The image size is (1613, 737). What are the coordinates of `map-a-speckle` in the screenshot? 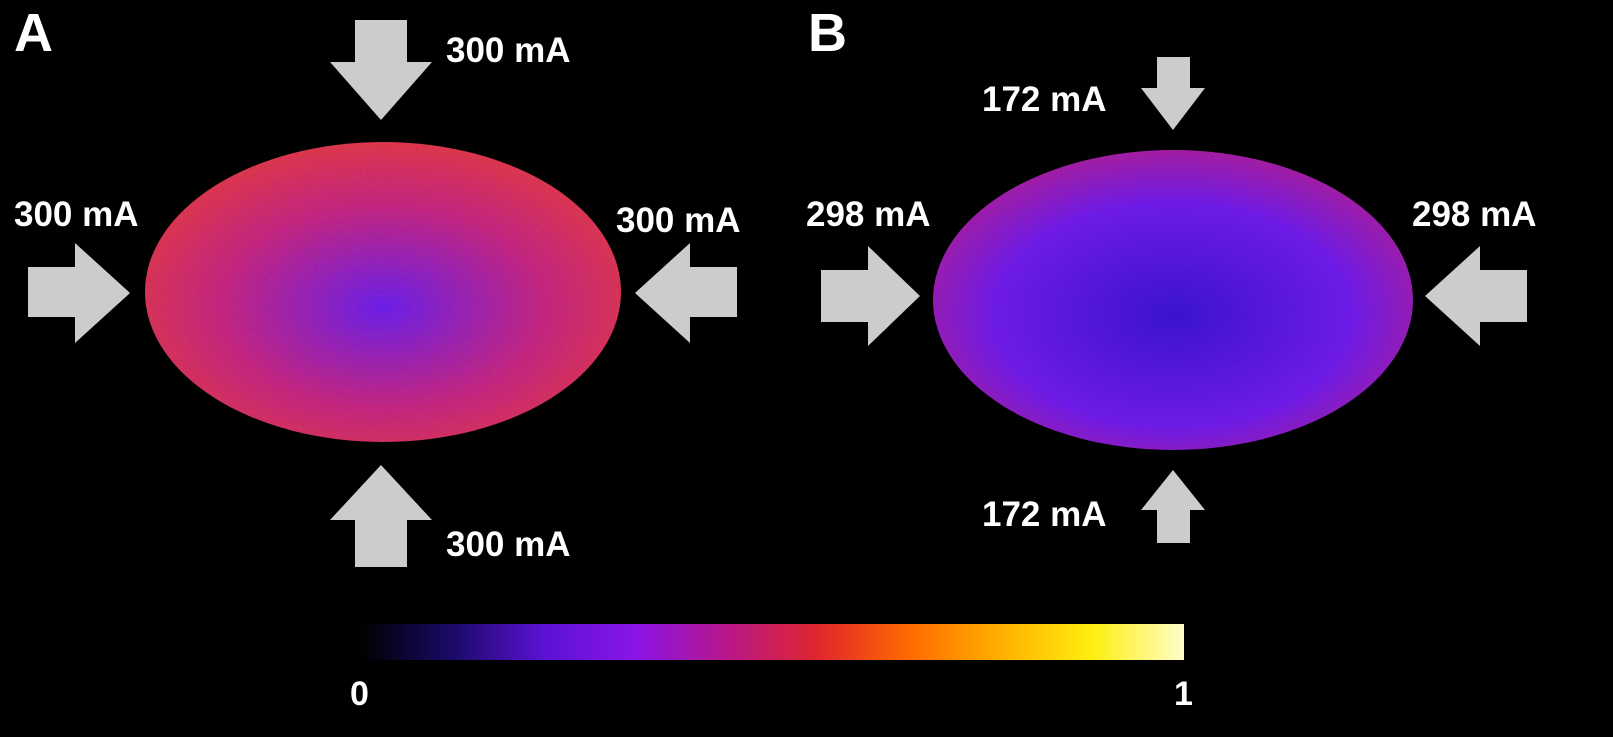 It's located at (383, 292).